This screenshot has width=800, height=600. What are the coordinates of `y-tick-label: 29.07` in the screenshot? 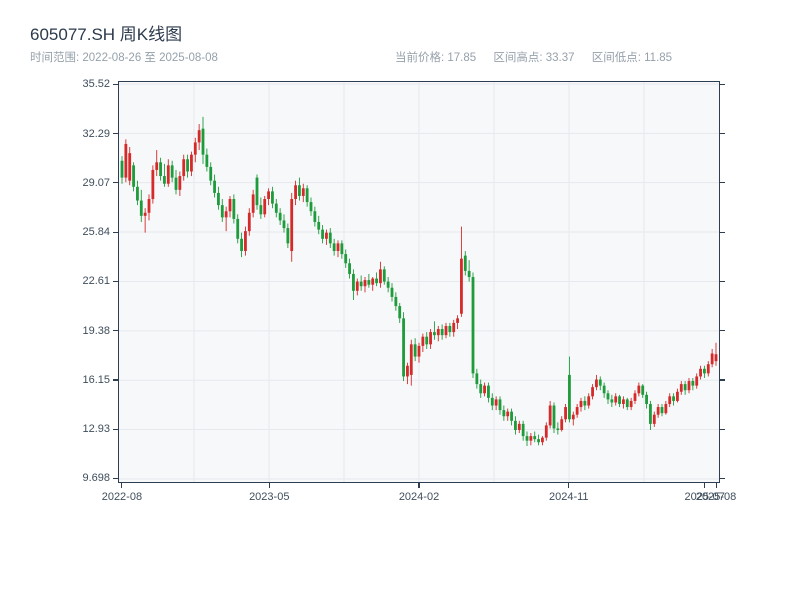 It's located at (96, 182).